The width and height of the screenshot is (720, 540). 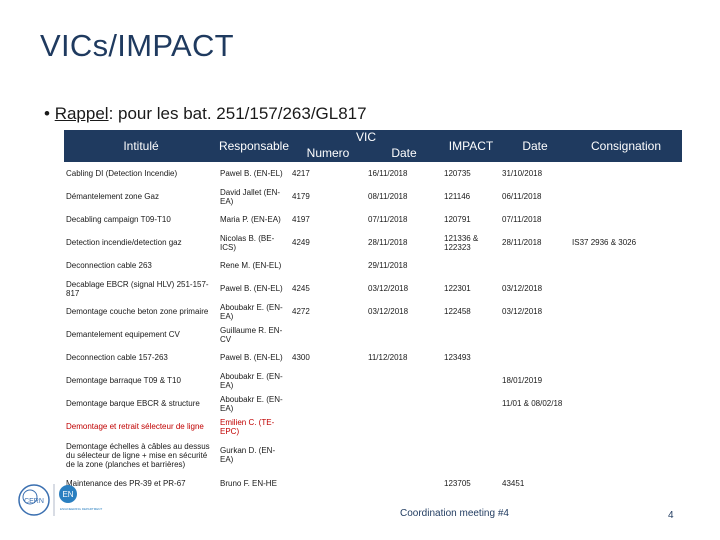 What do you see at coordinates (237, 113) in the screenshot?
I see `bullet-rest: : pour les bat. 251/157/263/GL817` at bounding box center [237, 113].